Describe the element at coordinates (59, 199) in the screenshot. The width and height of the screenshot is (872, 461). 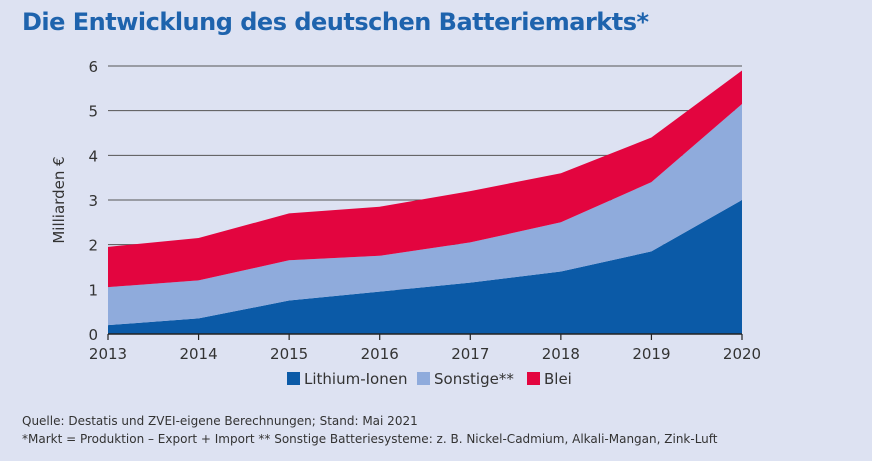
I see `y-axis-label: Milliarden €` at that location.